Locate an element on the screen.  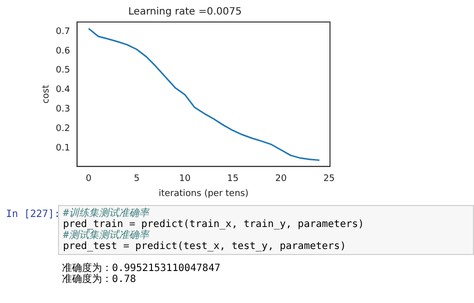
text: #测试集测试准确率 is located at coordinates (107, 235).